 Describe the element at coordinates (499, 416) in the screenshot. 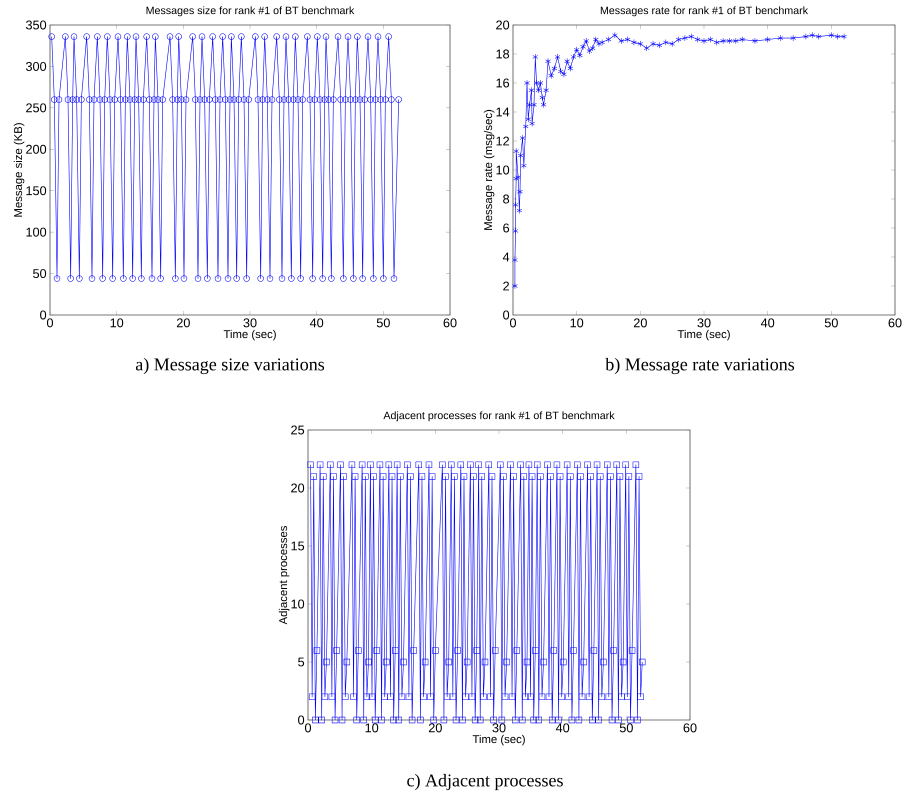

I see `chart-title: Adjacent processes for rank #1 of BT benchmark` at that location.